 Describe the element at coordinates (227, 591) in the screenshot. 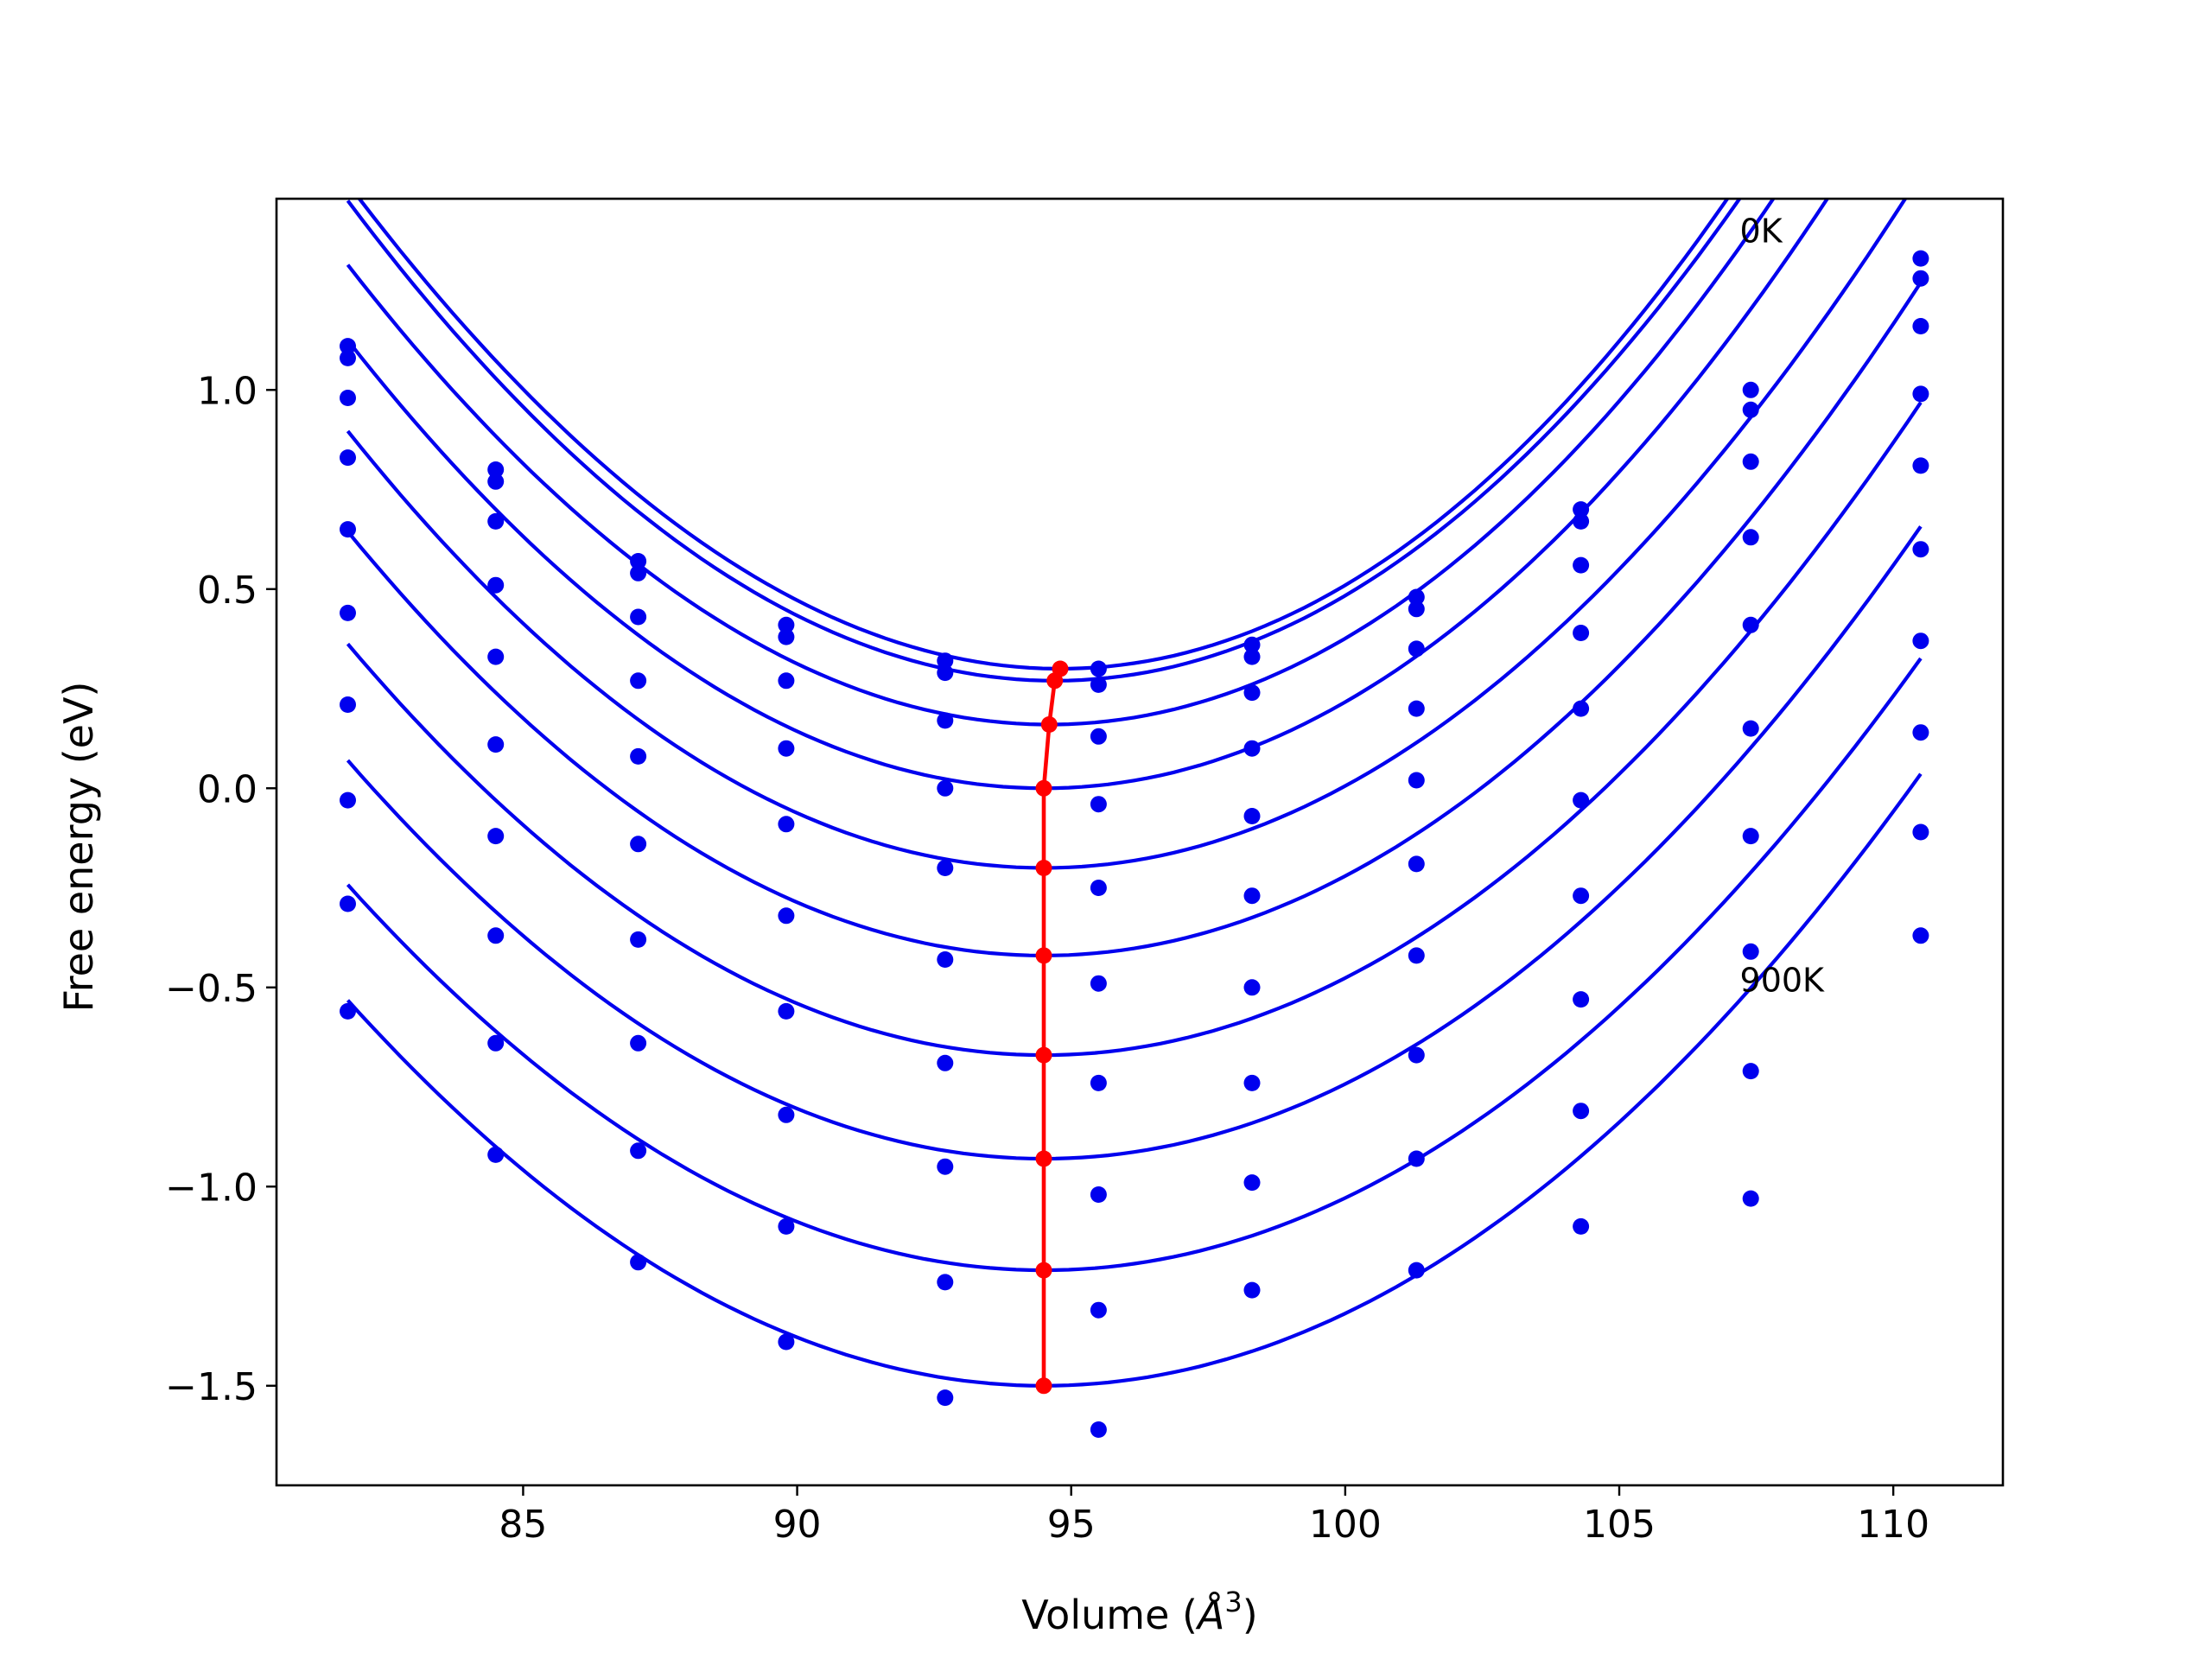

I see `y-tick-label: 0.5` at that location.